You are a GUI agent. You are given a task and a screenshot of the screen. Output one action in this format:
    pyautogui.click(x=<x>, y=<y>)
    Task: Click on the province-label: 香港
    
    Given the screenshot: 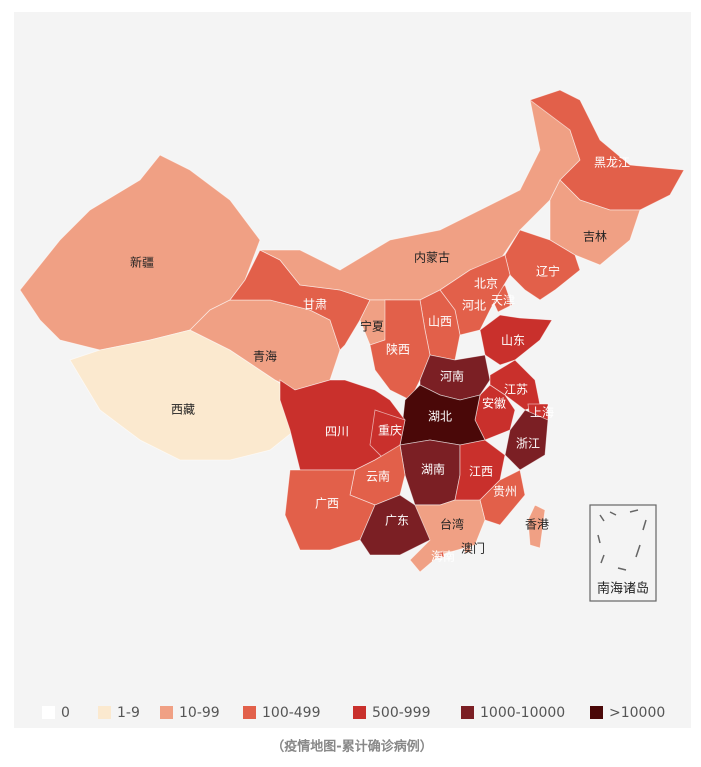 What is the action you would take?
    pyautogui.click(x=537, y=525)
    